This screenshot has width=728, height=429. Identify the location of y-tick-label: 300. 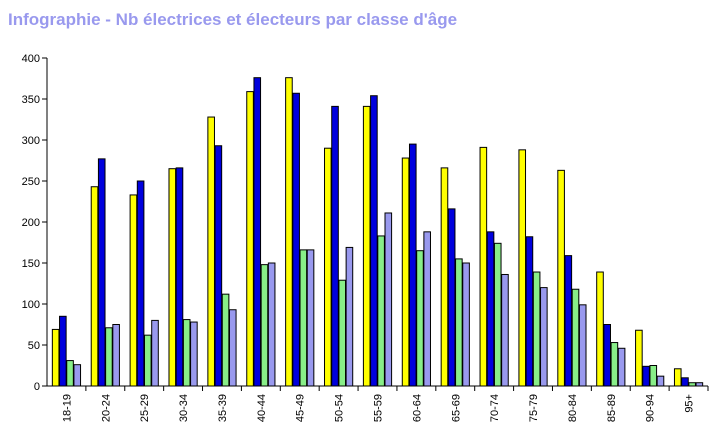
(31, 141).